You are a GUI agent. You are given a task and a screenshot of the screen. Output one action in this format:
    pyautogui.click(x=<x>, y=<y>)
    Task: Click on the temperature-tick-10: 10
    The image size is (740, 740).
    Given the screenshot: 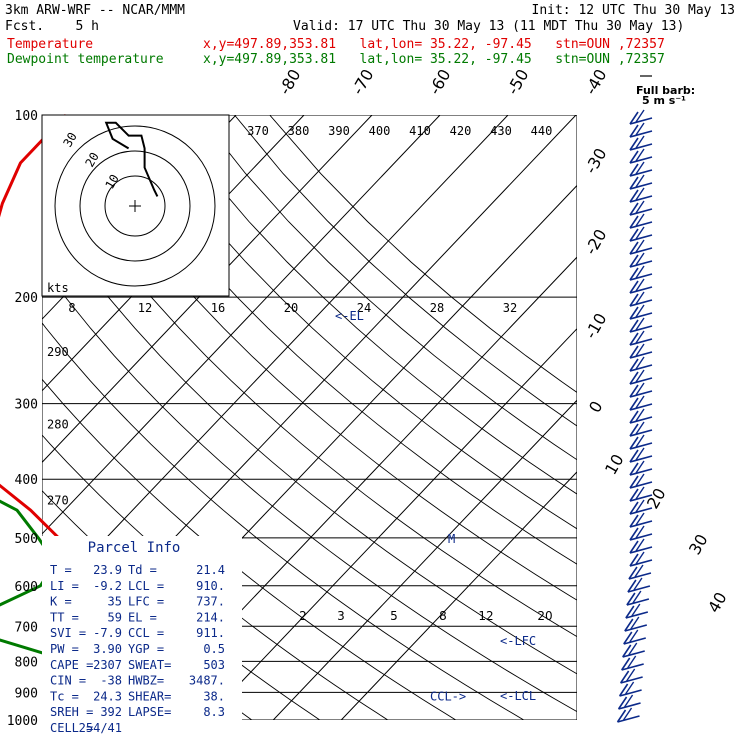 What is the action you would take?
    pyautogui.click(x=614, y=464)
    